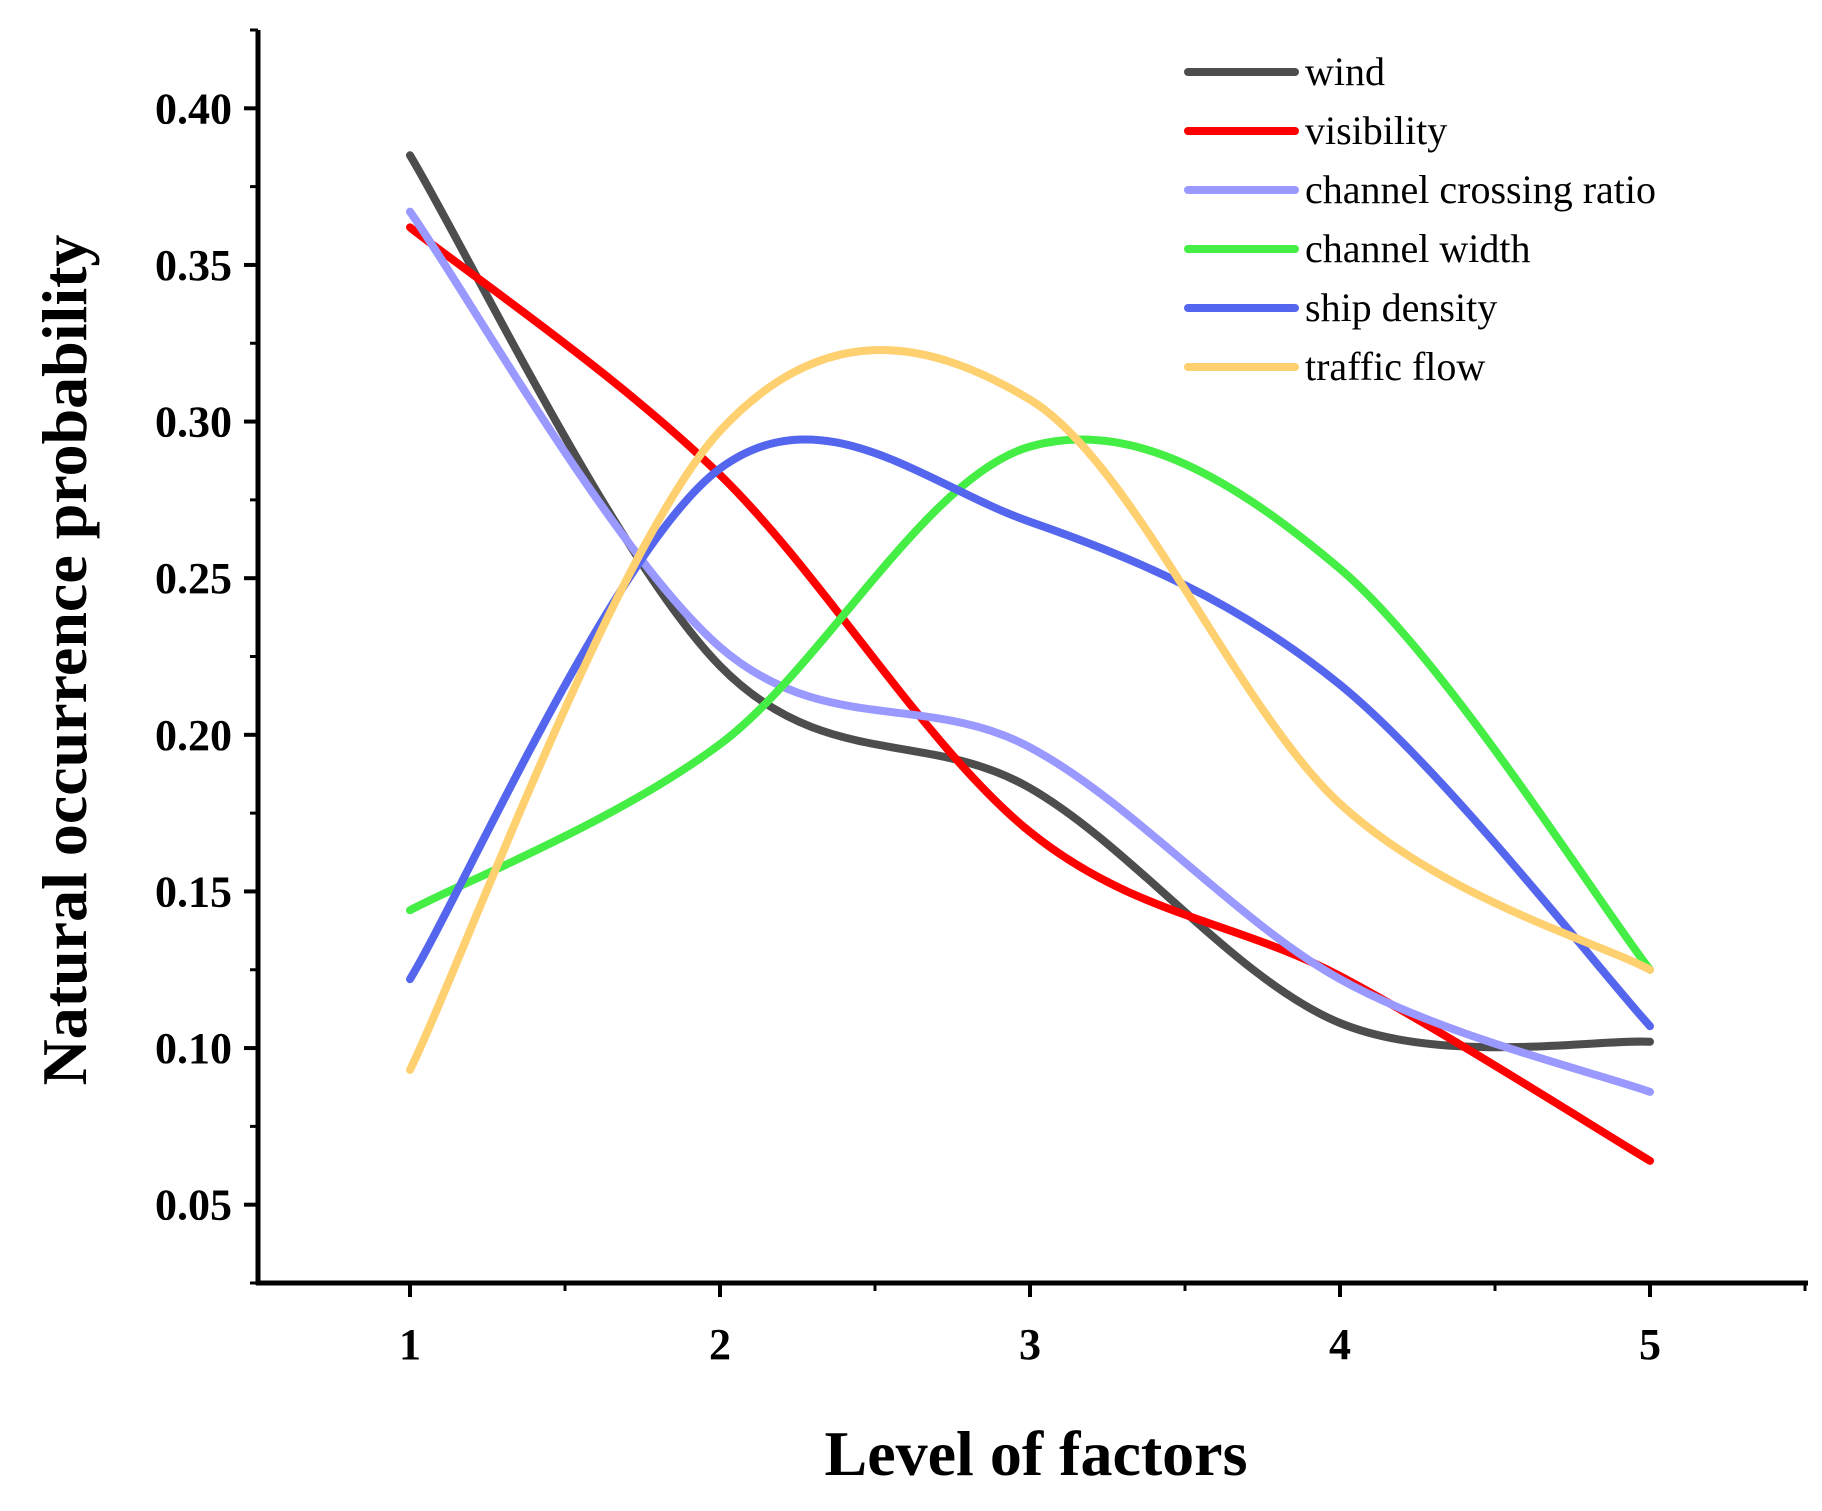 The width and height of the screenshot is (1822, 1511). What do you see at coordinates (193, 735) in the screenshot?
I see `y-tick-label: 0.20` at bounding box center [193, 735].